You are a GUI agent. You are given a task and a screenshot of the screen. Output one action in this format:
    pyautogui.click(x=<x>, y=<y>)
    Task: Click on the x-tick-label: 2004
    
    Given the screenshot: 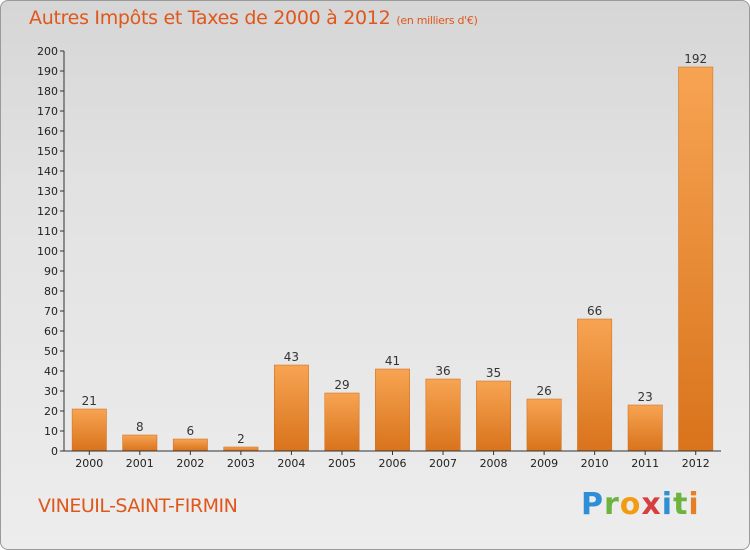 What is the action you would take?
    pyautogui.click(x=291, y=463)
    